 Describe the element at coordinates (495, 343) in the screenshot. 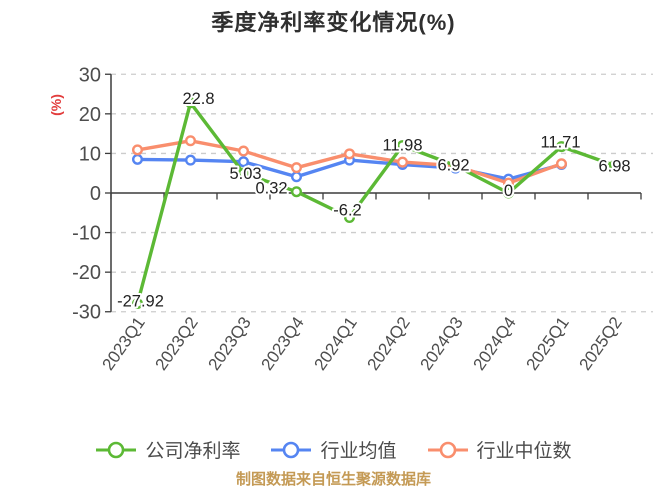

I see `x-tick-label: 2024Q4` at that location.